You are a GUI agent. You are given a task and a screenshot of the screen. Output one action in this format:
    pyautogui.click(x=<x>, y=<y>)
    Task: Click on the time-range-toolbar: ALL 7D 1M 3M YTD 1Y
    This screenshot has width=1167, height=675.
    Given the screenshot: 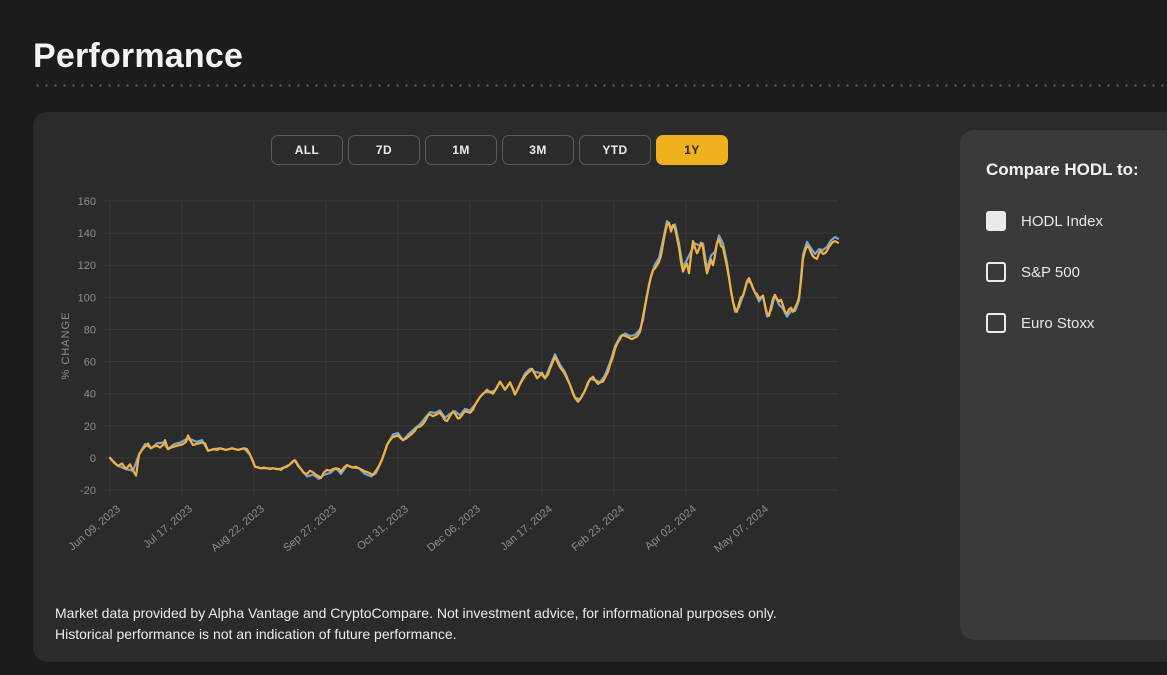 What is the action you would take?
    pyautogui.click(x=499, y=150)
    